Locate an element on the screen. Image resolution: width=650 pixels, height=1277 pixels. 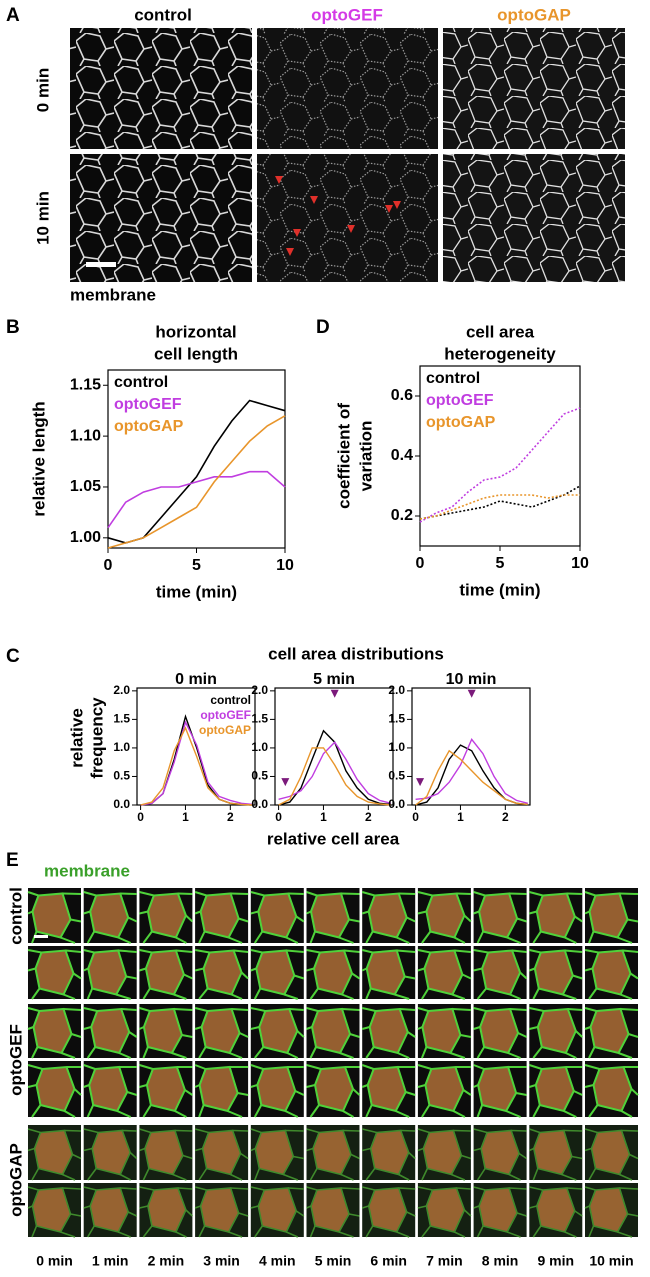
caption: membrane is located at coordinates (87, 870).